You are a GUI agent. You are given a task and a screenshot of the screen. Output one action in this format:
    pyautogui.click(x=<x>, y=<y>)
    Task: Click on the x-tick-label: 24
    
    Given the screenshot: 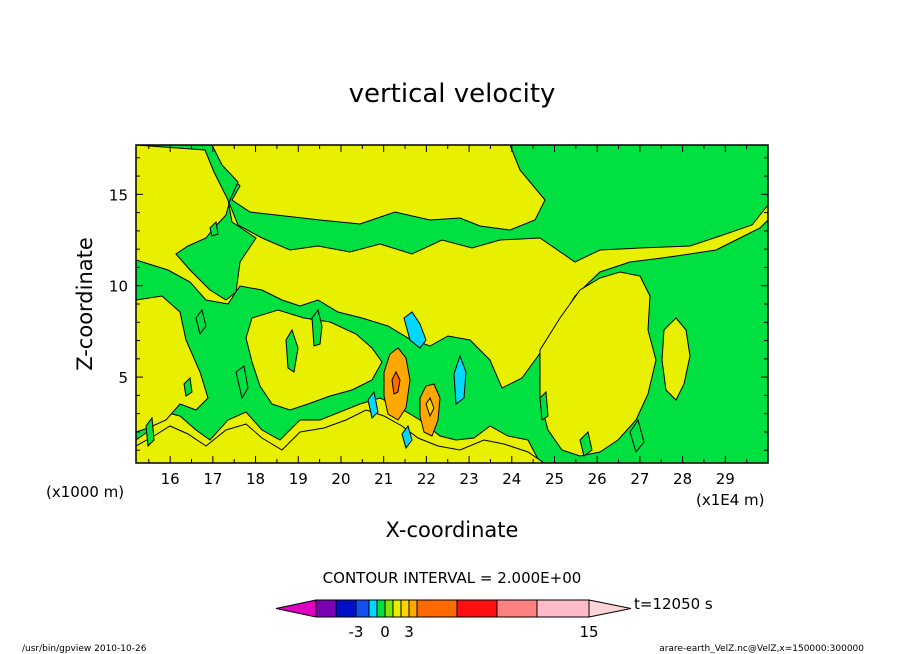 What is the action you would take?
    pyautogui.click(x=511, y=479)
    